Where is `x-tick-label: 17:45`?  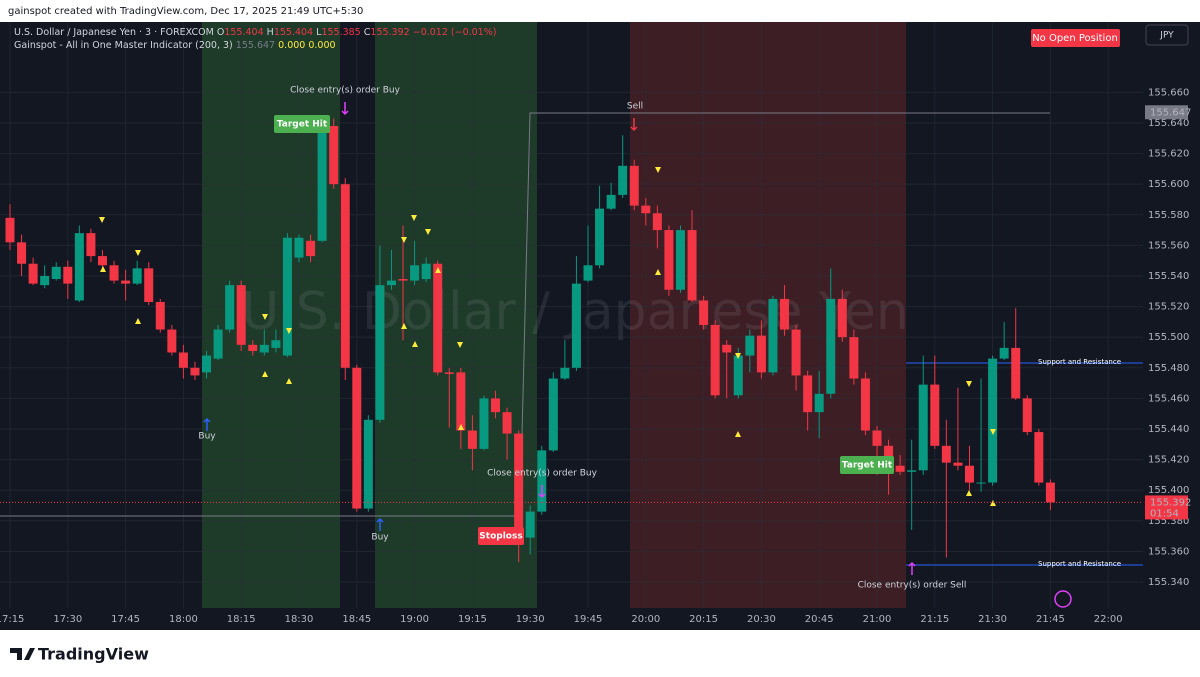 x-tick-label: 17:45 is located at coordinates (125, 619).